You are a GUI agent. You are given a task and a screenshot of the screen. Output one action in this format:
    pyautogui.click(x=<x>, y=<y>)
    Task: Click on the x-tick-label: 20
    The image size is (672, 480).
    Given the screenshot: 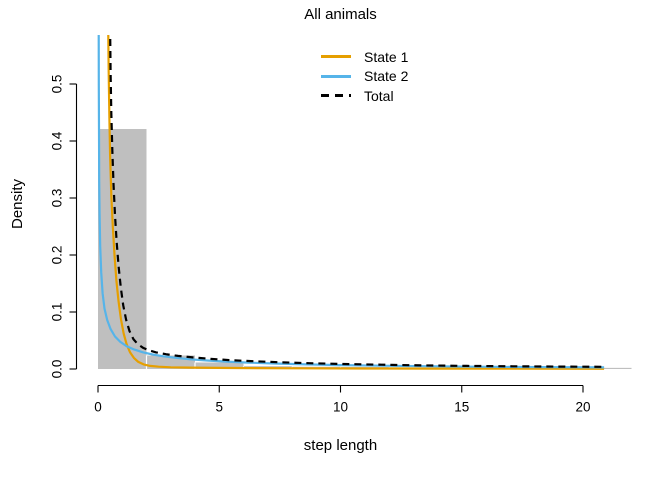 What is the action you would take?
    pyautogui.click(x=582, y=407)
    